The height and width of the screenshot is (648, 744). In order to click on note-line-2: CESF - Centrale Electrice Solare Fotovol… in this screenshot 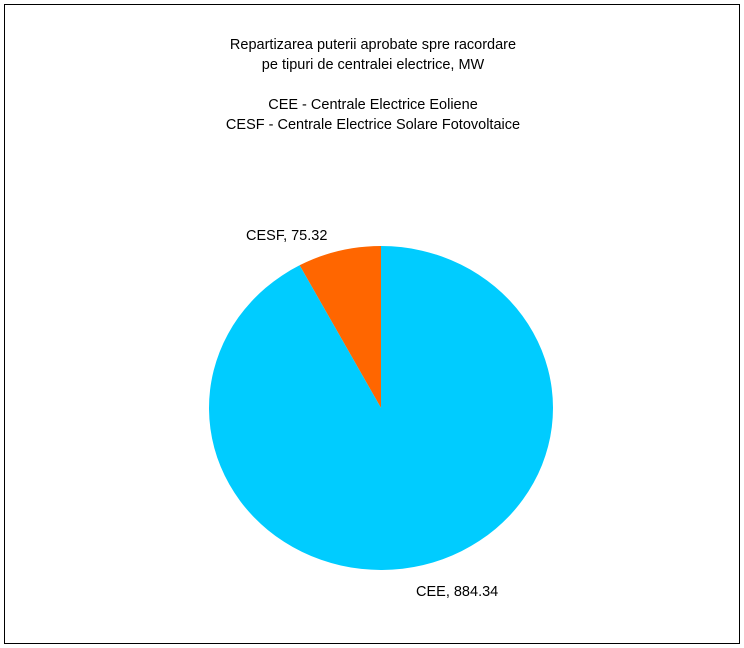, I will do `click(373, 125)`.